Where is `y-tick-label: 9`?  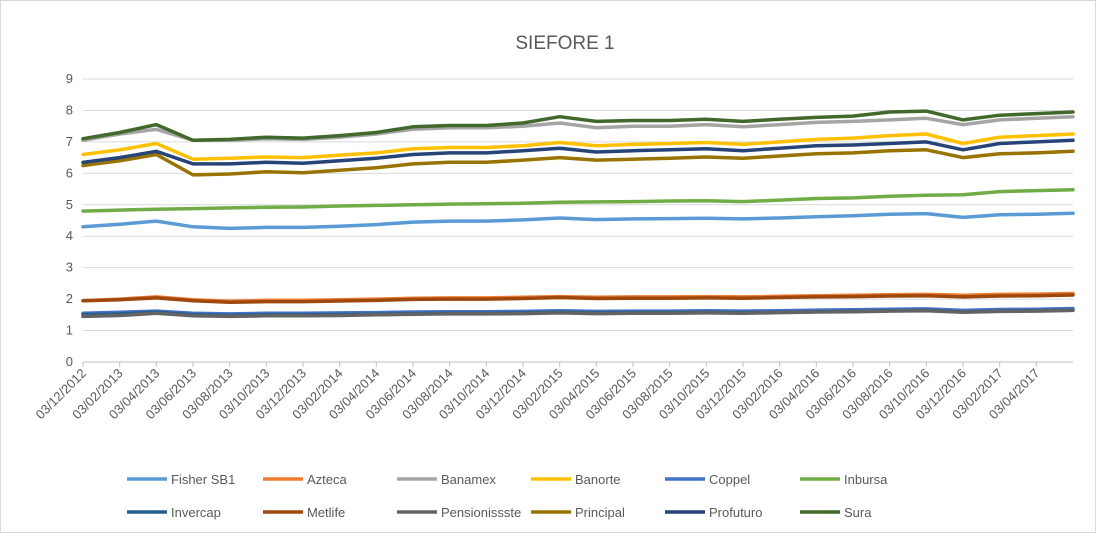 y-tick-label: 9 is located at coordinates (69, 78).